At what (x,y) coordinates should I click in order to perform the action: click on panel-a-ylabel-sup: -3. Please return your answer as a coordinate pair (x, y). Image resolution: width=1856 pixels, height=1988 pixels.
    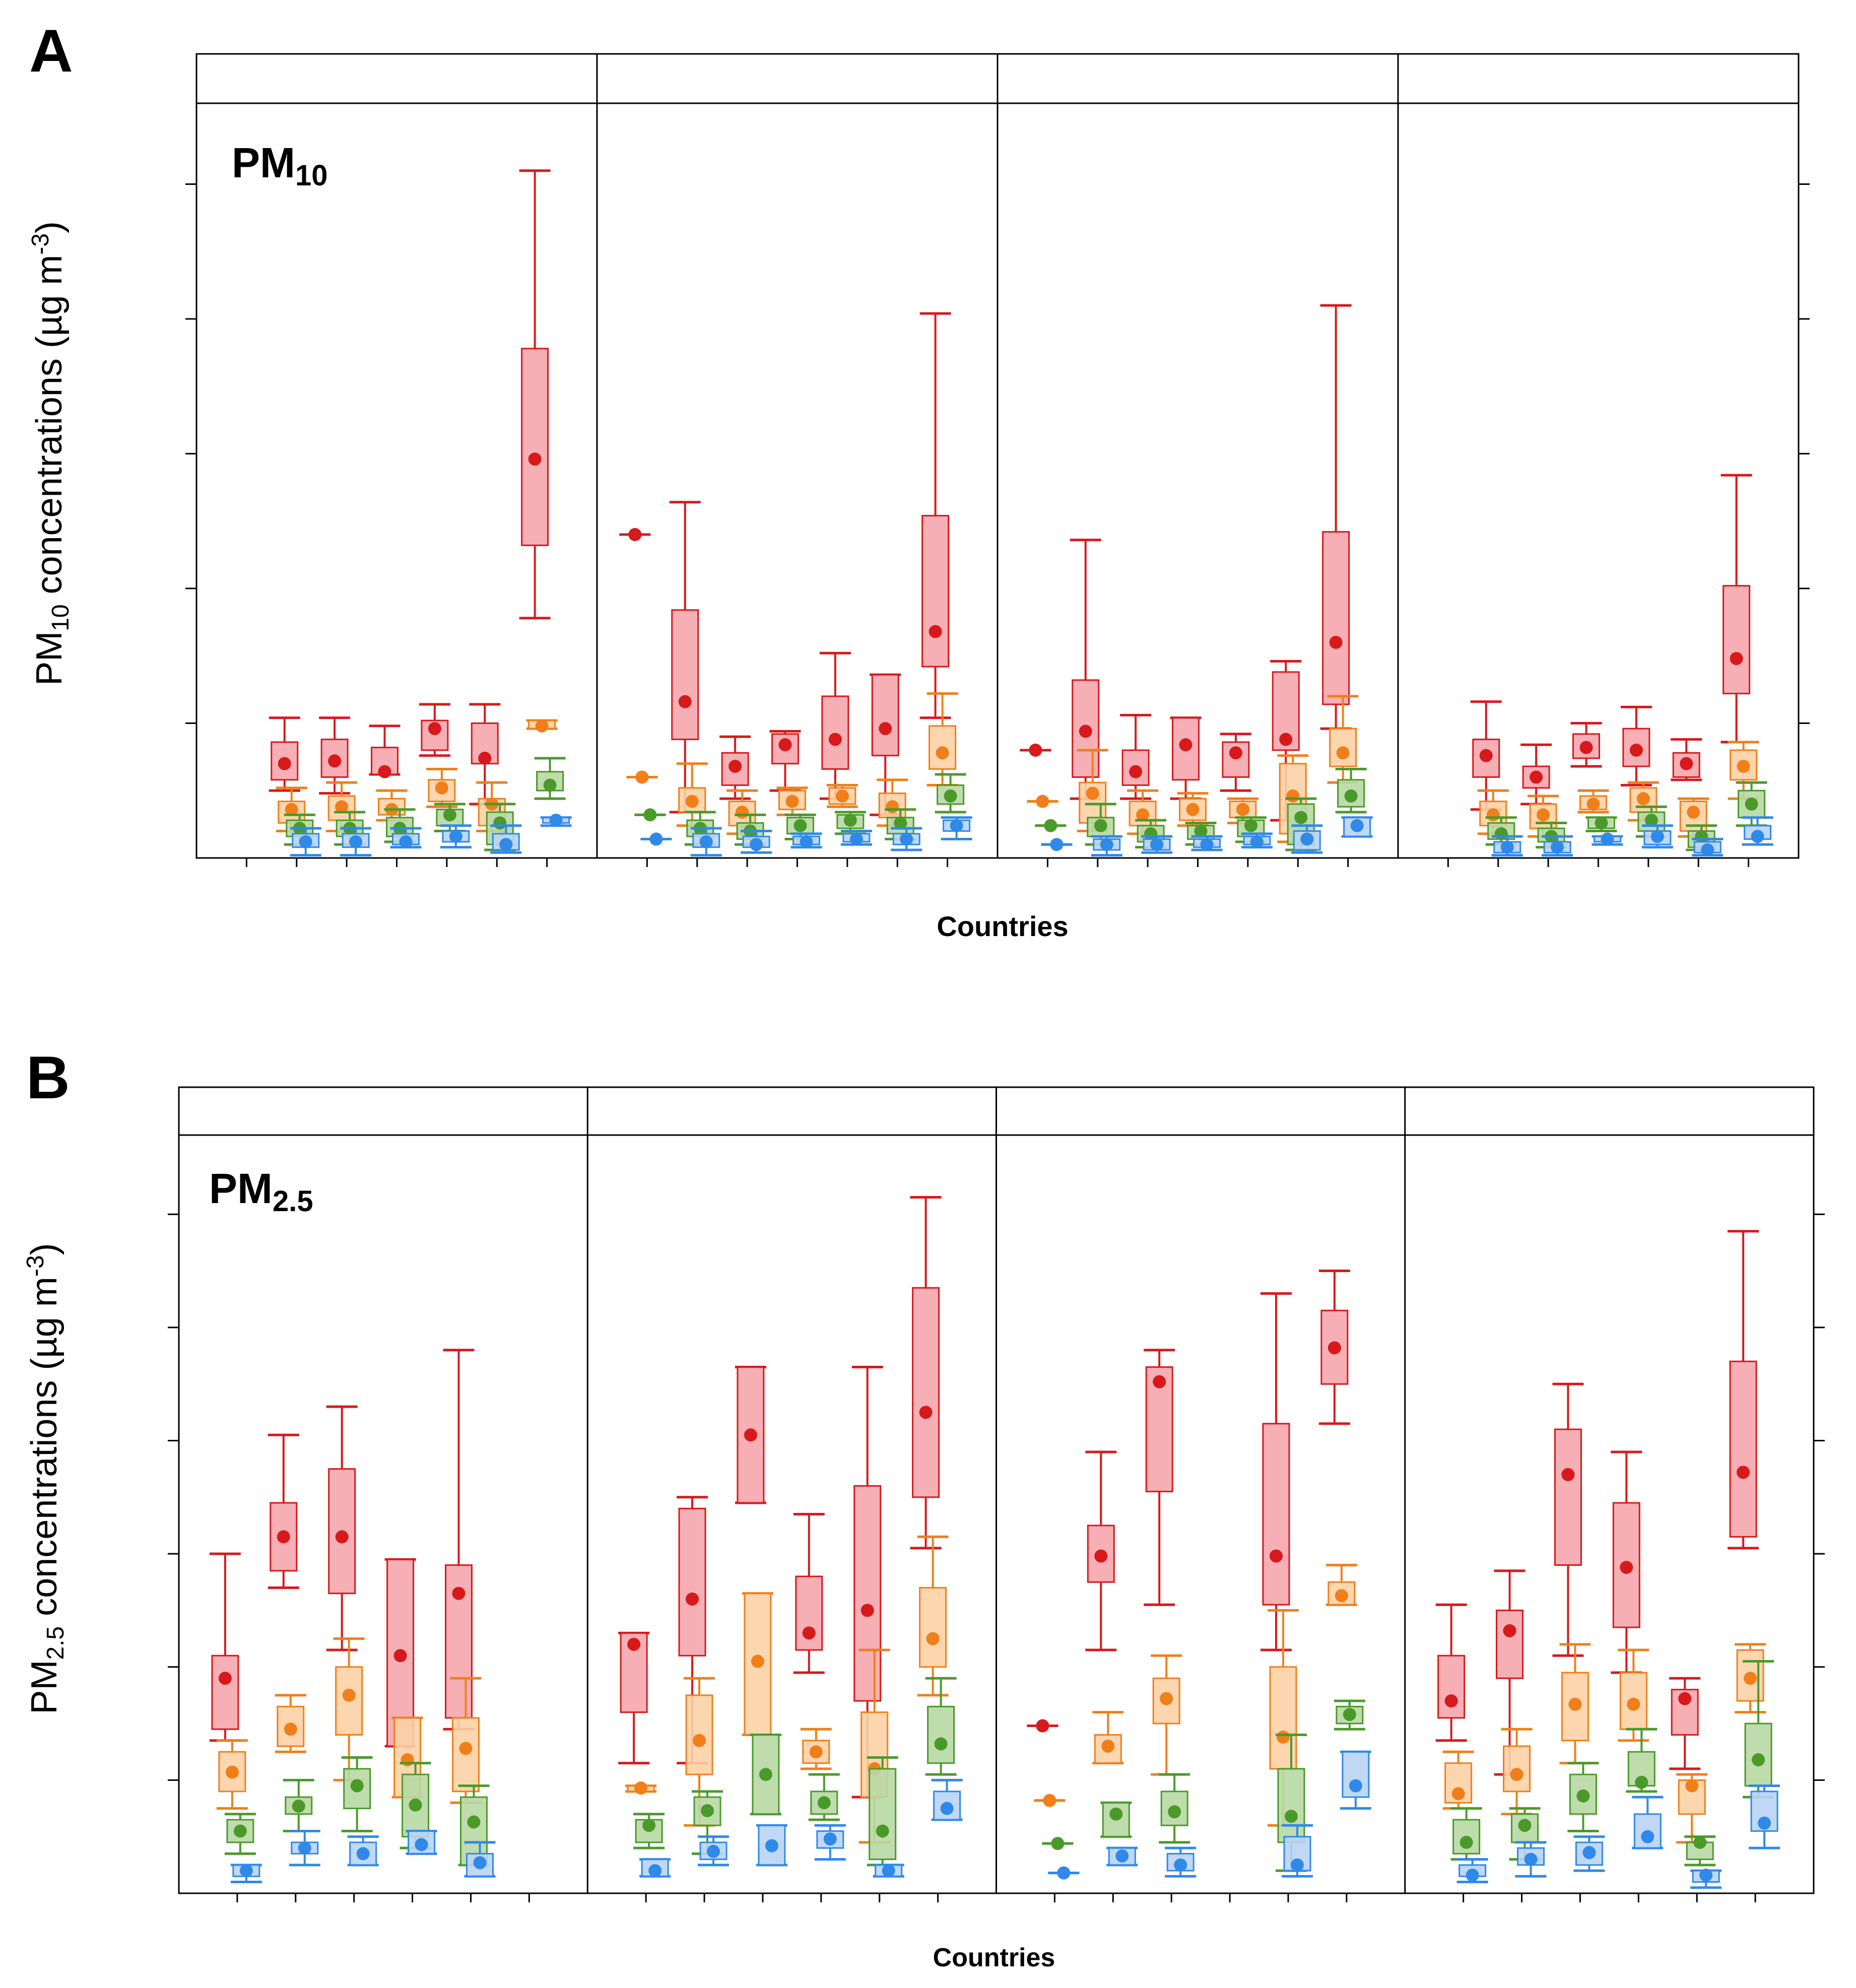
    Looking at the image, I should click on (40, 244).